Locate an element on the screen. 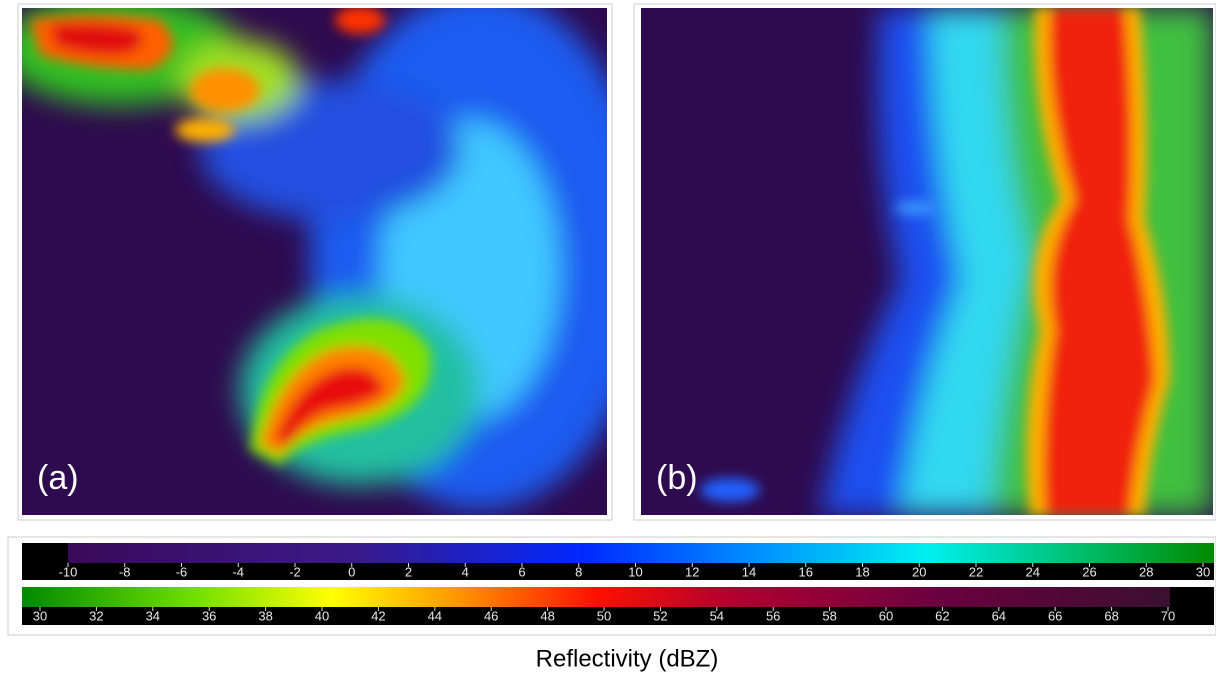 The height and width of the screenshot is (676, 1216). tick-label: 22 is located at coordinates (976, 571).